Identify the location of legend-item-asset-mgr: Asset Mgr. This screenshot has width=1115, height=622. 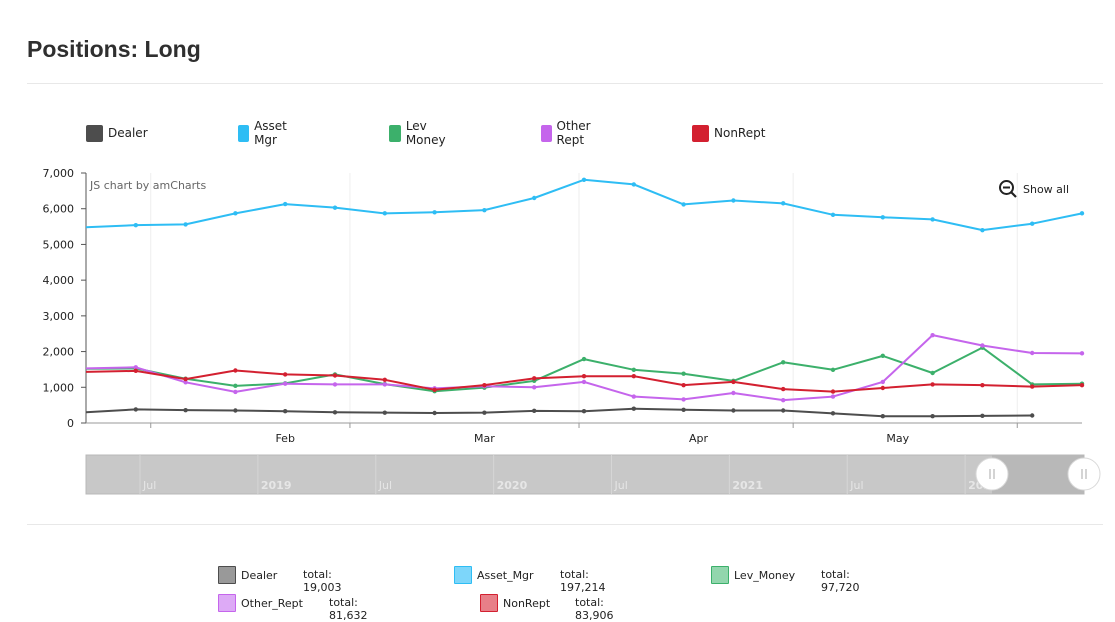
(265, 133).